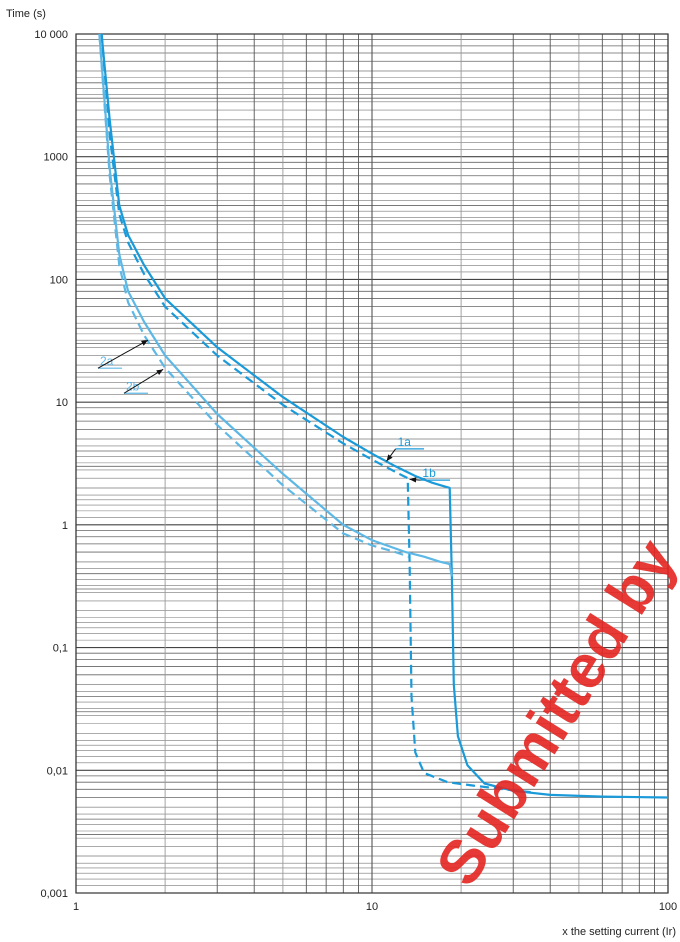 The height and width of the screenshot is (942, 680). What do you see at coordinates (551, 712) in the screenshot?
I see `watermark: Submitted by` at bounding box center [551, 712].